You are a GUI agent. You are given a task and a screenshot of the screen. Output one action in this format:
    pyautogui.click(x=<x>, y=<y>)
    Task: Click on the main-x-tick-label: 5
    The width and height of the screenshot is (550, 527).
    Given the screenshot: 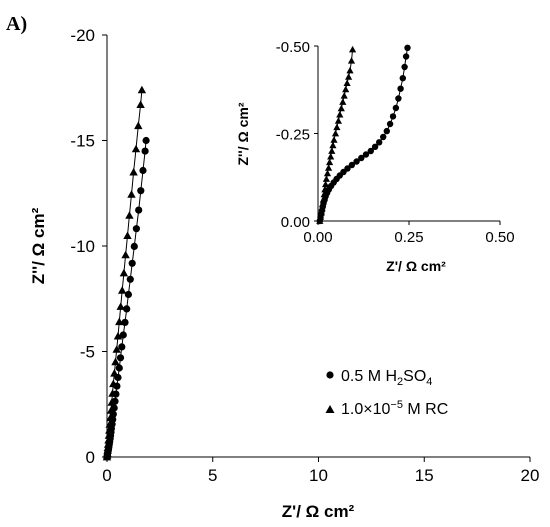 What is the action you would take?
    pyautogui.click(x=212, y=475)
    